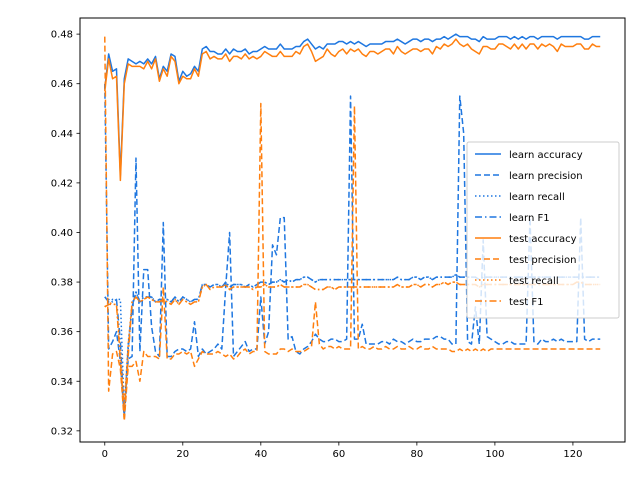  What do you see at coordinates (62, 35) in the screenshot?
I see `y-tick-label: 0.48` at bounding box center [62, 35].